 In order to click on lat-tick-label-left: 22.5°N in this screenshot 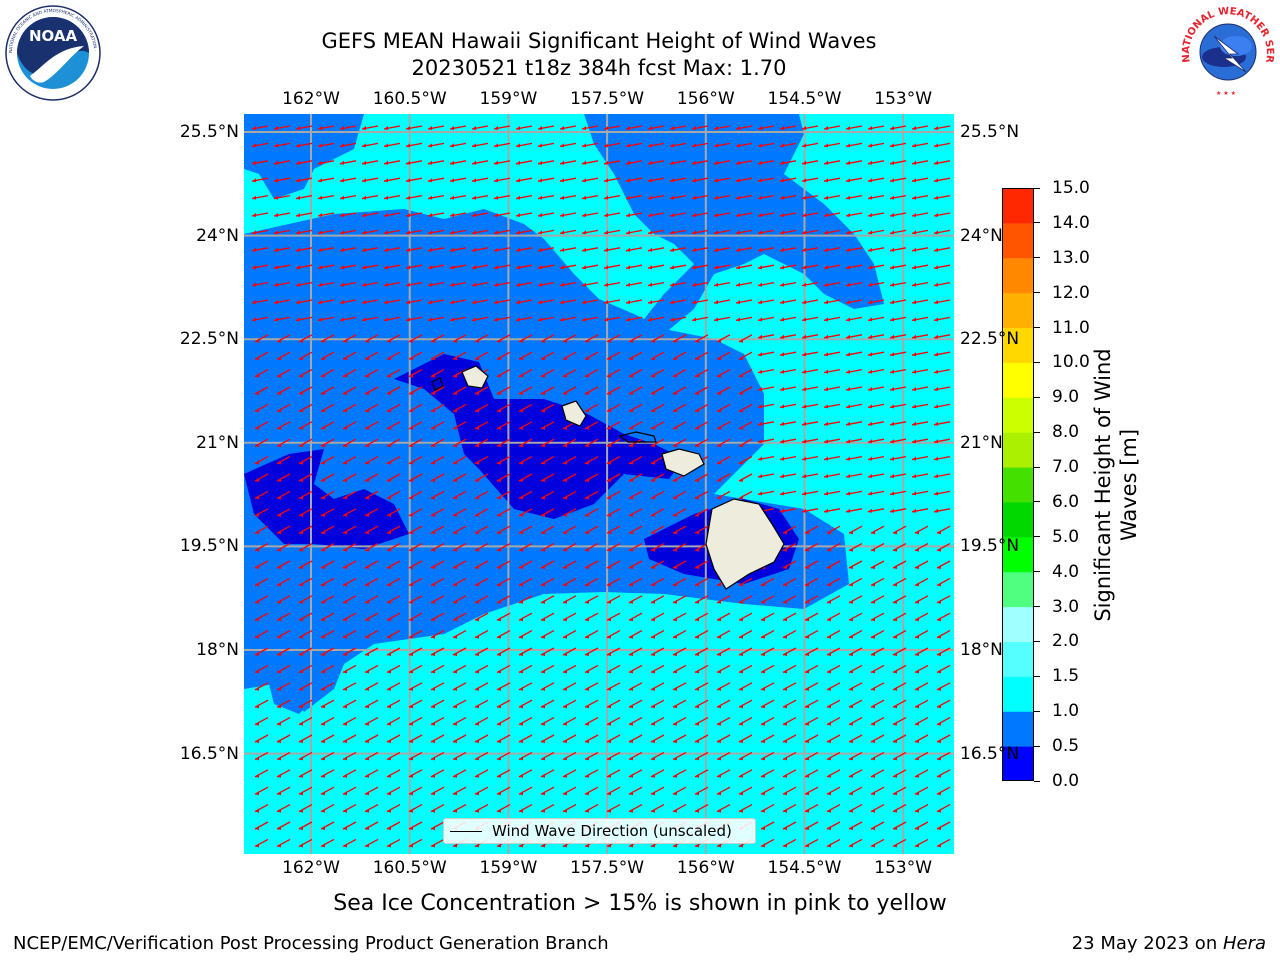, I will do `click(209, 339)`.